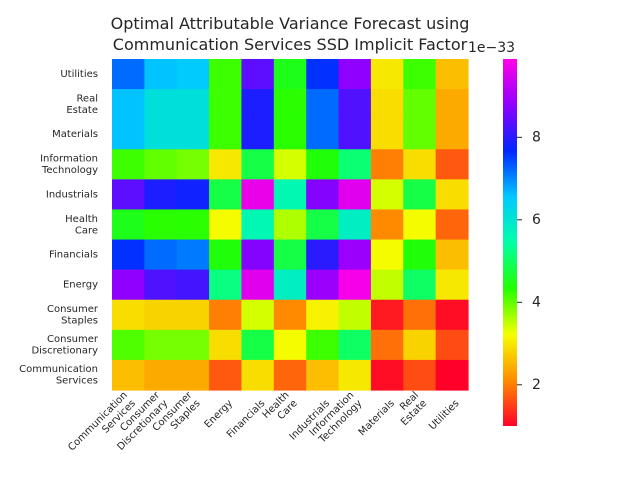  I want to click on colorbar-tick-label: 2, so click(536, 385).